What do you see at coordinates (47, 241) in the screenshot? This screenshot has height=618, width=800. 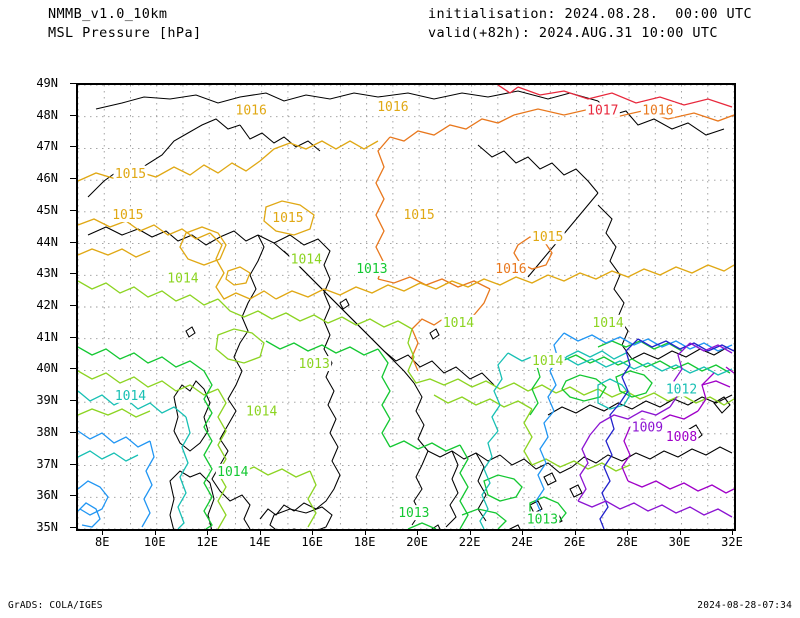 I see `y-axis-tick-label: 44N` at bounding box center [47, 241].